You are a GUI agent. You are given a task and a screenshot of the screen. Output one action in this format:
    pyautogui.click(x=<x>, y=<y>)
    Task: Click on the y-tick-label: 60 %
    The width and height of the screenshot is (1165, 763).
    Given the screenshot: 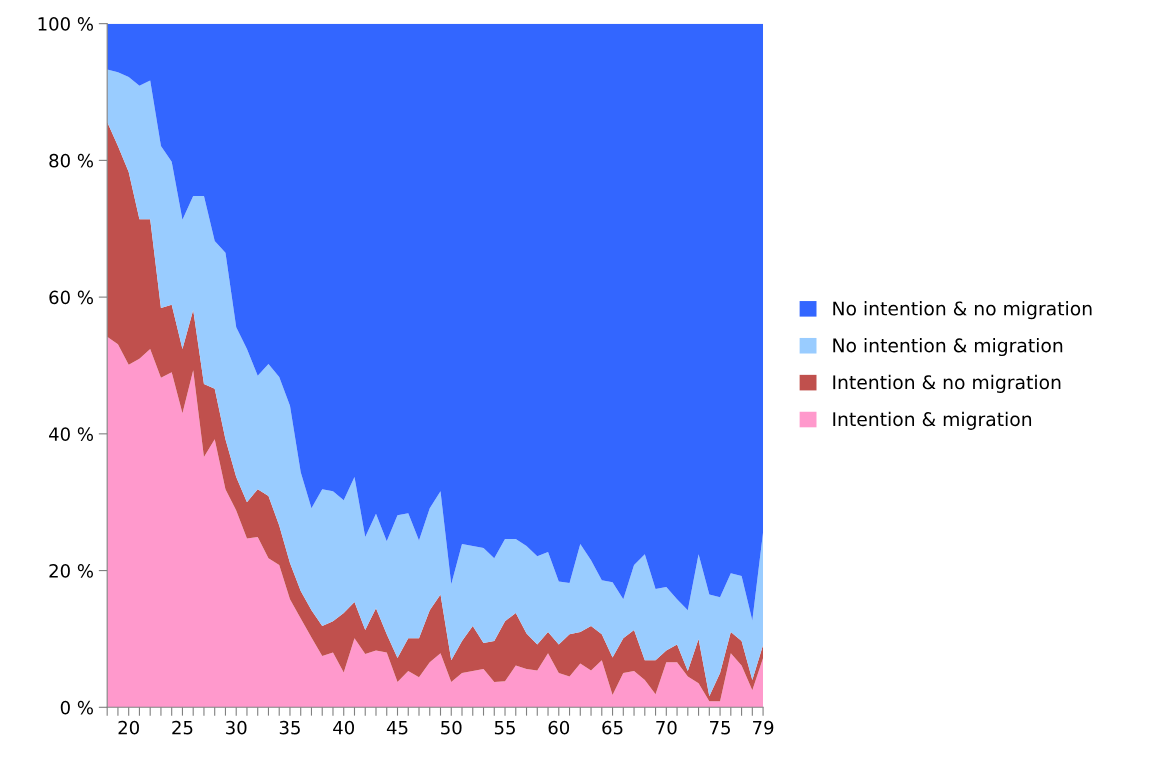 What is the action you would take?
    pyautogui.click(x=71, y=297)
    